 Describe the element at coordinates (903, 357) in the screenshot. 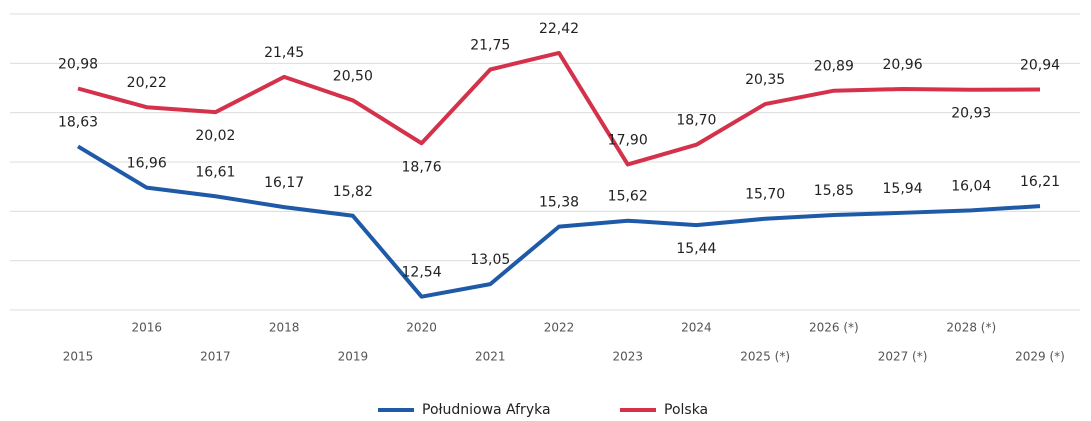

I see `x-tick-label: 2027 (*)` at that location.